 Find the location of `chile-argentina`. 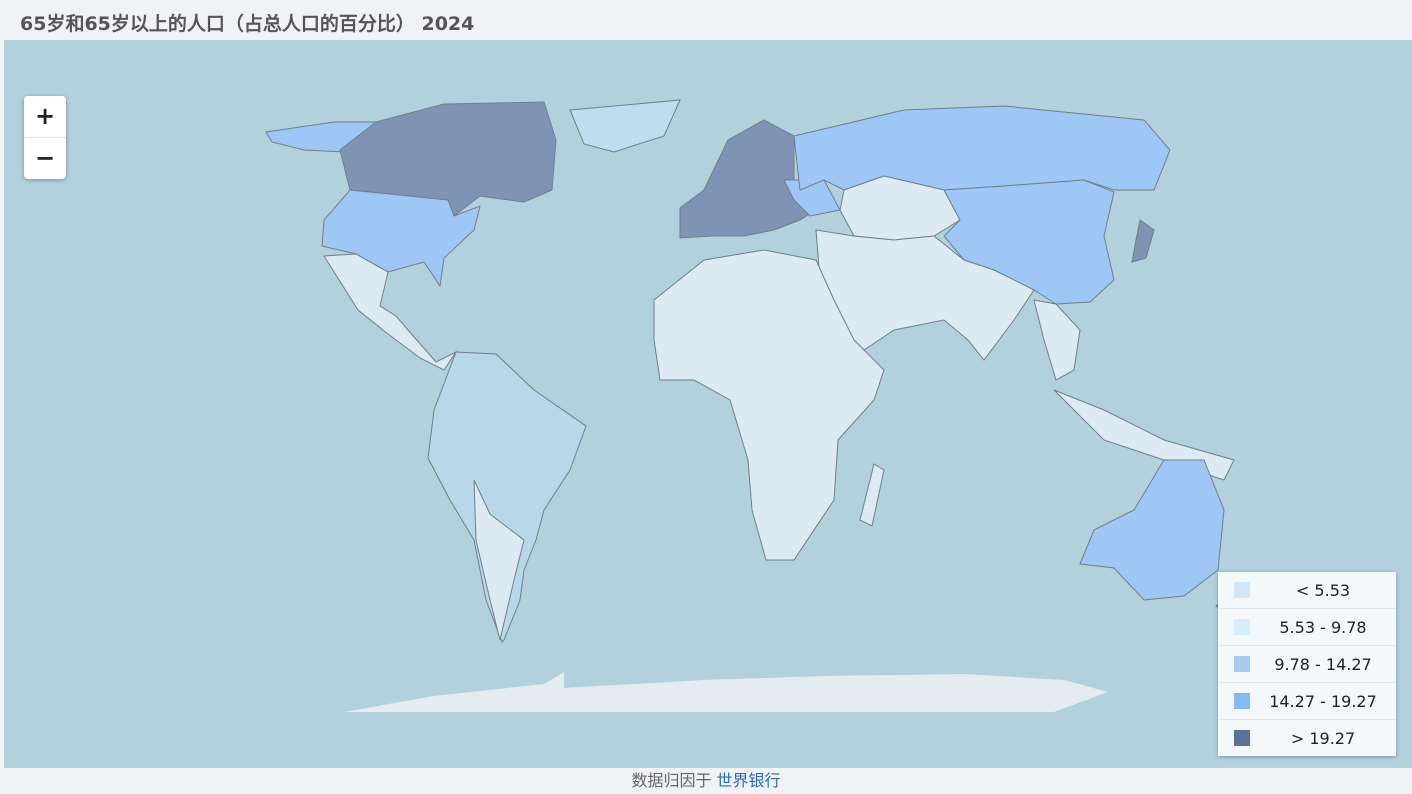

chile-argentina is located at coordinates (499, 560).